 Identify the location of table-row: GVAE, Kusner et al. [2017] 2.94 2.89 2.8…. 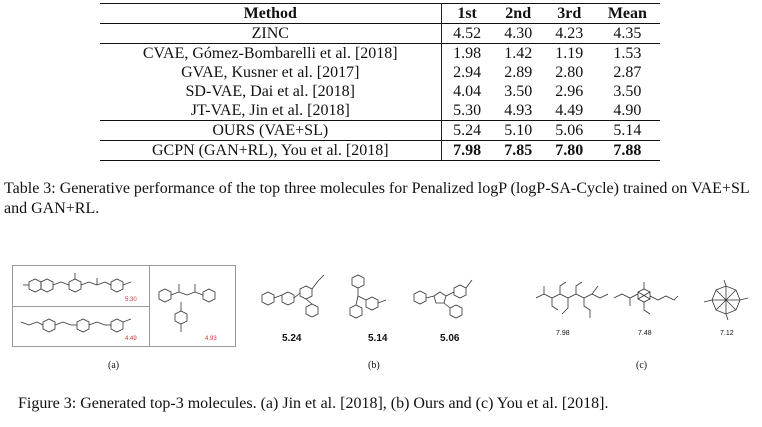
(380, 72).